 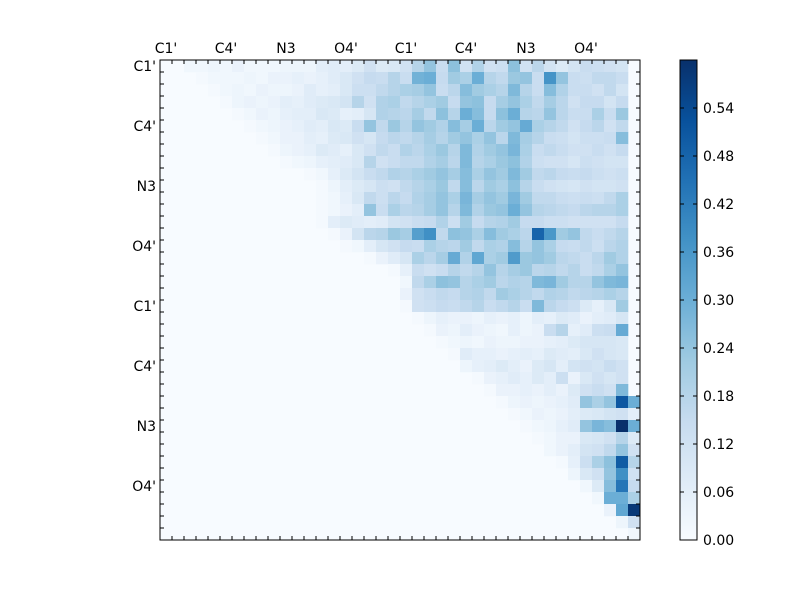 What do you see at coordinates (346, 49) in the screenshot?
I see `x-tick-label: O4'` at bounding box center [346, 49].